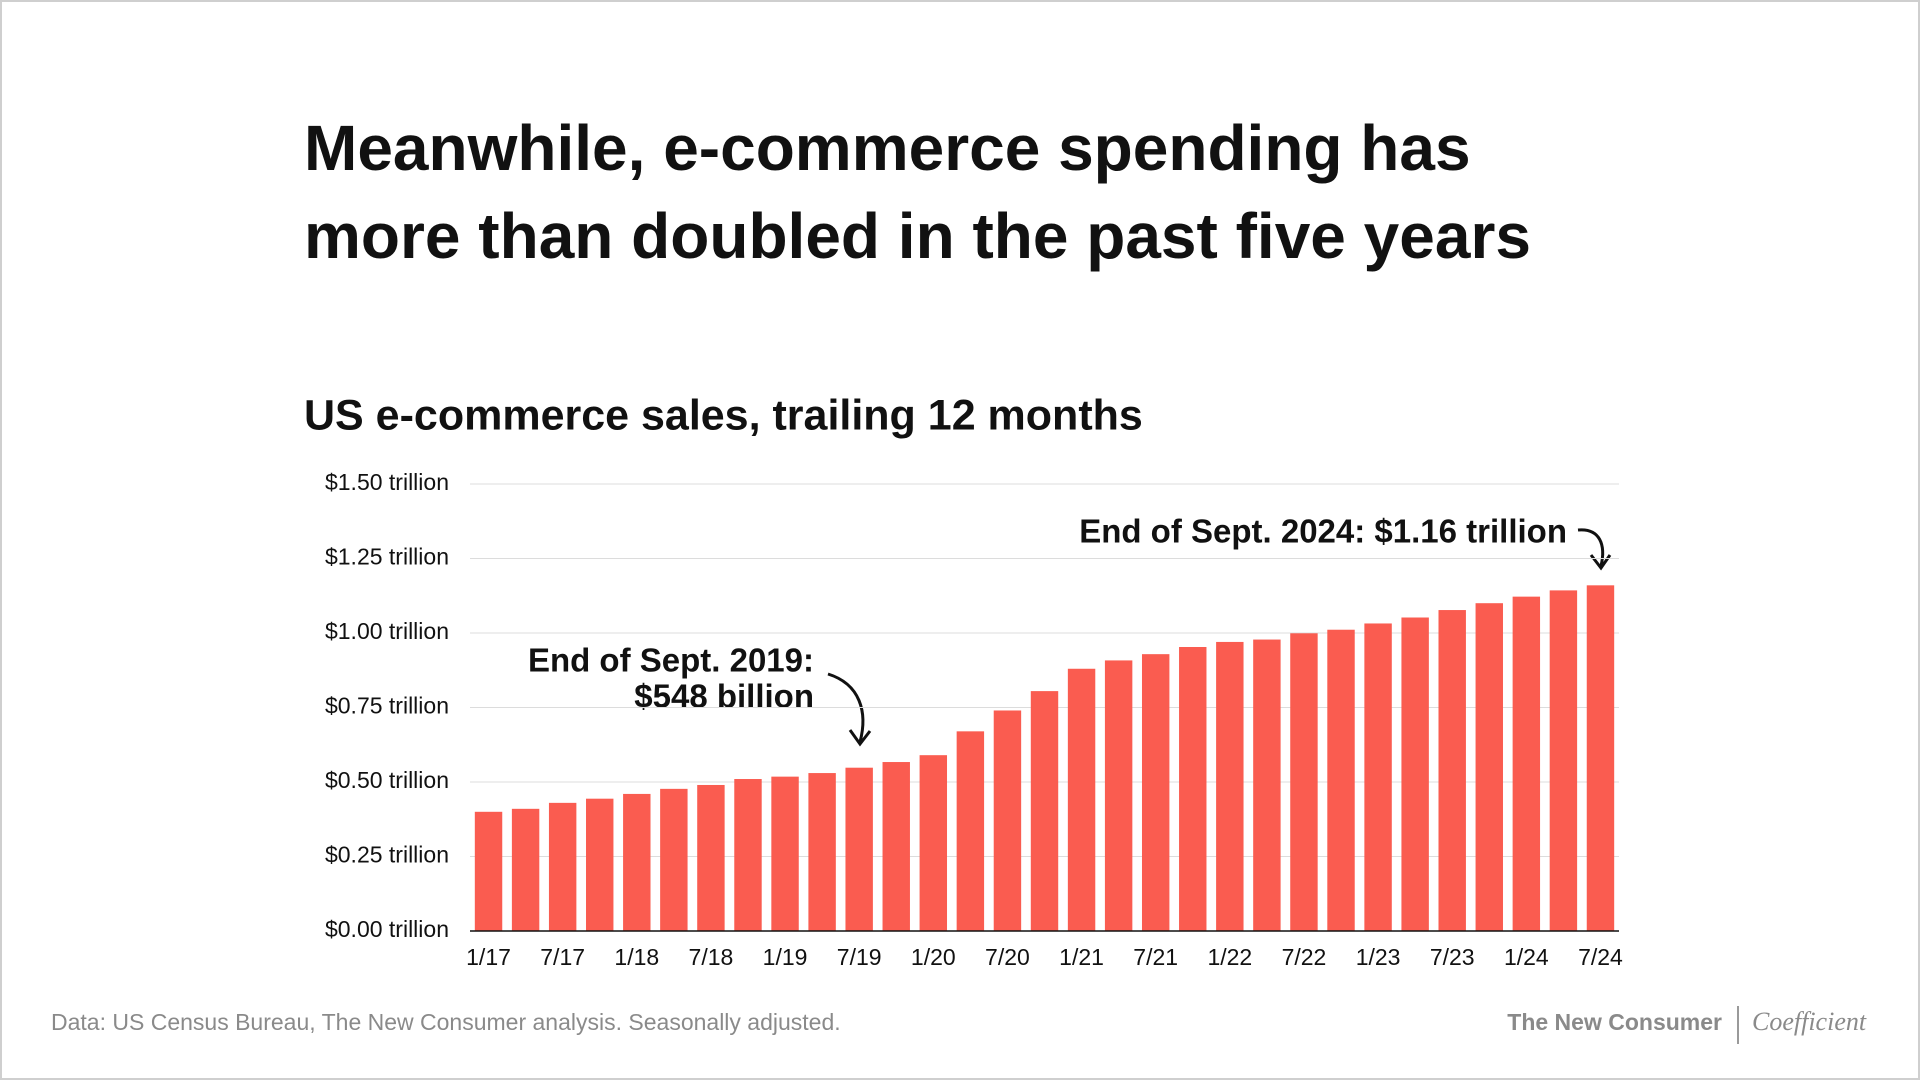  I want to click on chart-title: Meanwhile, e-commerce spending has, so click(887, 148).